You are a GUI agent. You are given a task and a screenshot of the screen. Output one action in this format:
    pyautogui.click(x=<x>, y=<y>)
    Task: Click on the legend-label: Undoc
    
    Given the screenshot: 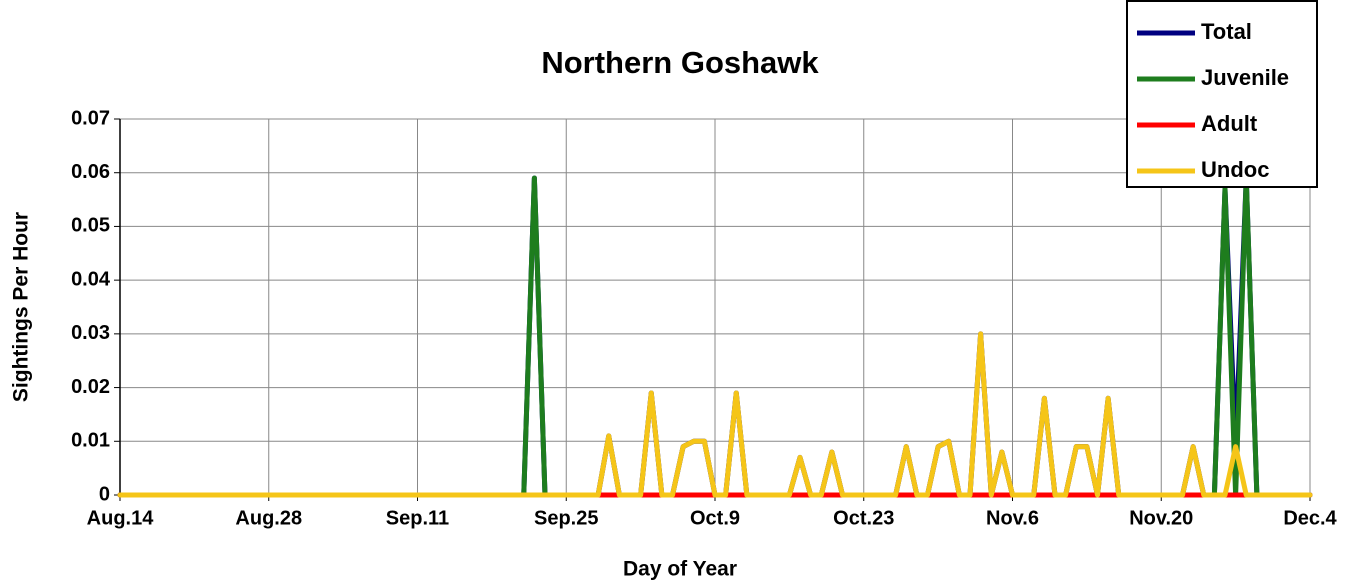 What is the action you would take?
    pyautogui.click(x=1235, y=169)
    